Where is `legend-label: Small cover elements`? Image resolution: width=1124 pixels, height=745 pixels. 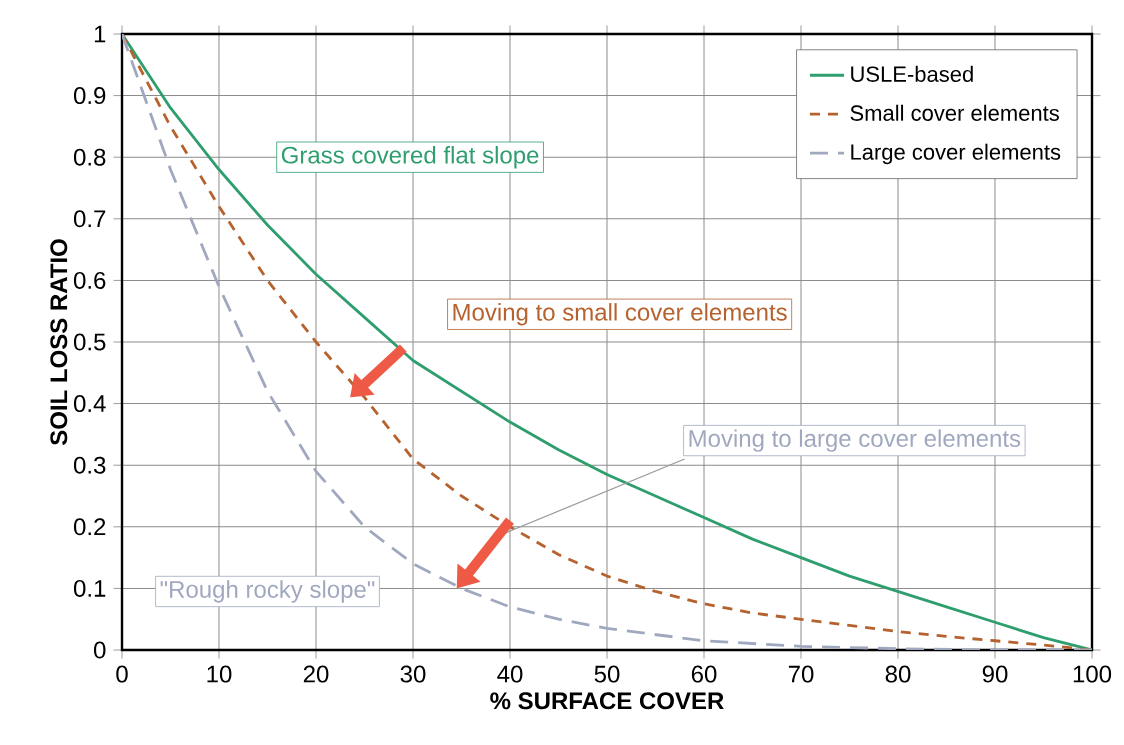
legend-label: Small cover elements is located at coordinates (954, 112).